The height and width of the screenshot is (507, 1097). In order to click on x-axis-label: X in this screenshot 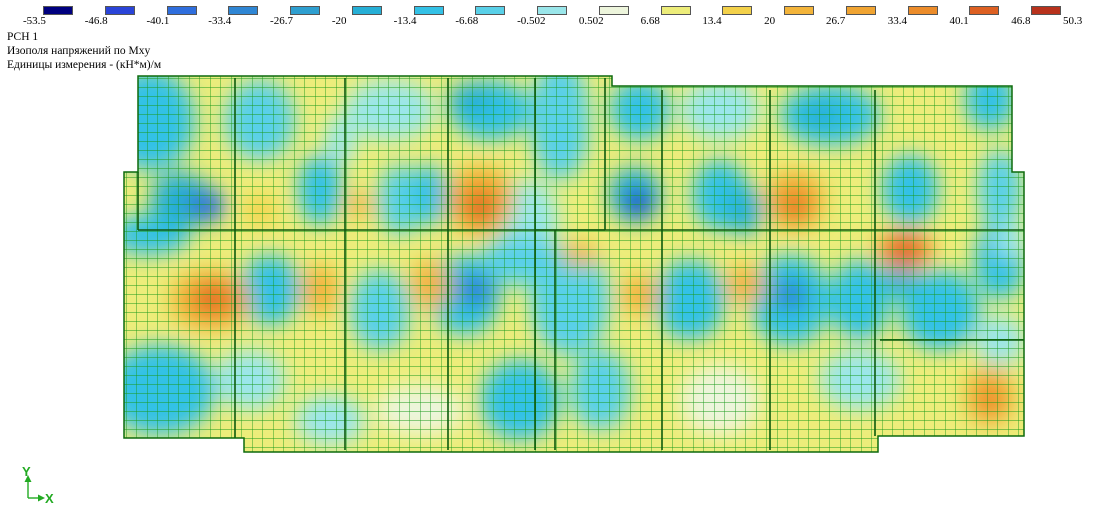, I will do `click(49, 498)`.